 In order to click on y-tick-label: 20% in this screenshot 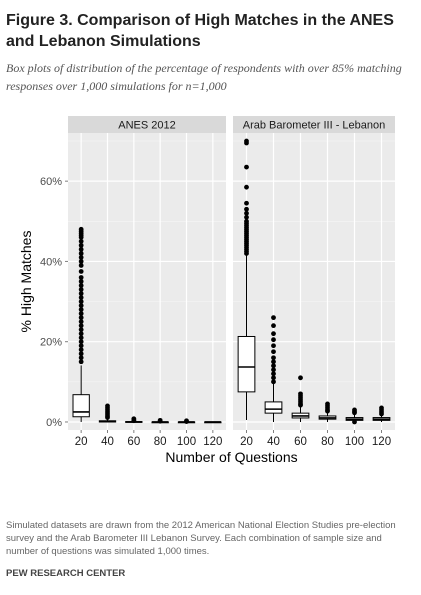, I will do `click(51, 343)`.